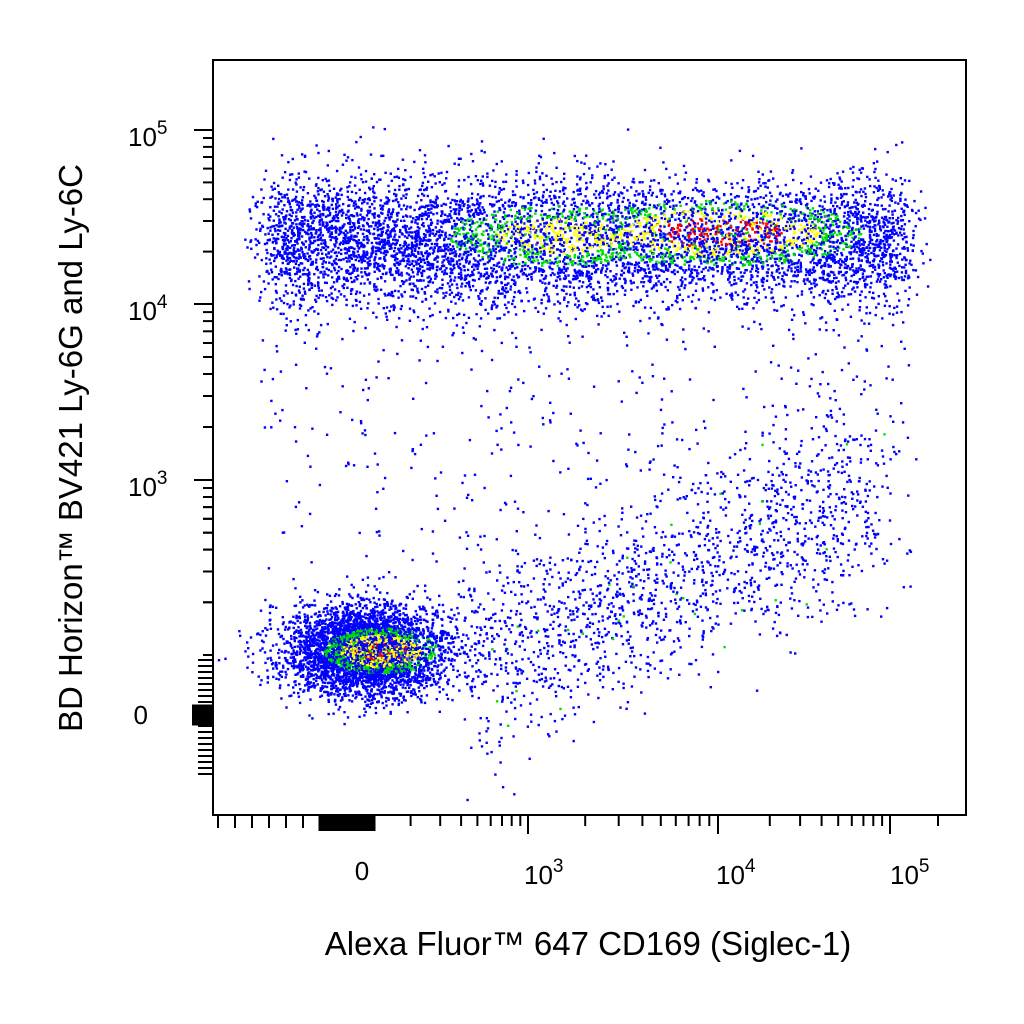 This screenshot has height=1024, width=1024. Describe the element at coordinates (805, 215) in the screenshot. I see `event-point-2085` at that location.